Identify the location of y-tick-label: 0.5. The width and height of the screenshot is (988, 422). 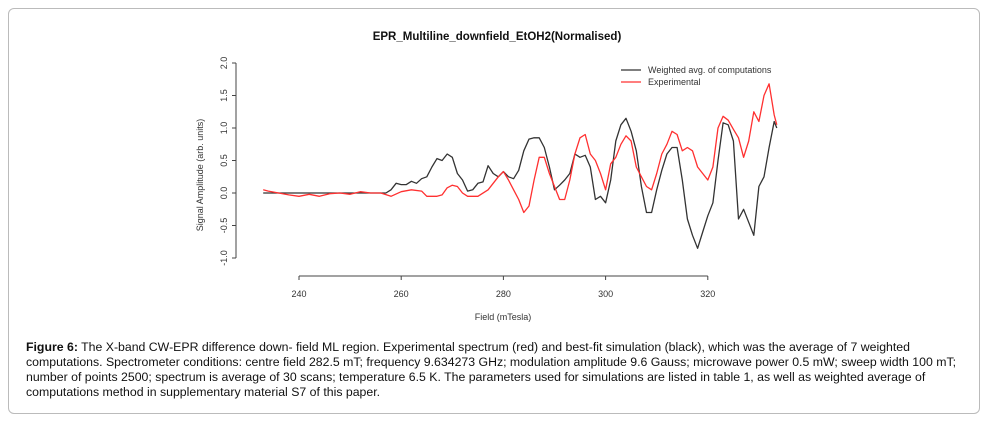
(224, 160).